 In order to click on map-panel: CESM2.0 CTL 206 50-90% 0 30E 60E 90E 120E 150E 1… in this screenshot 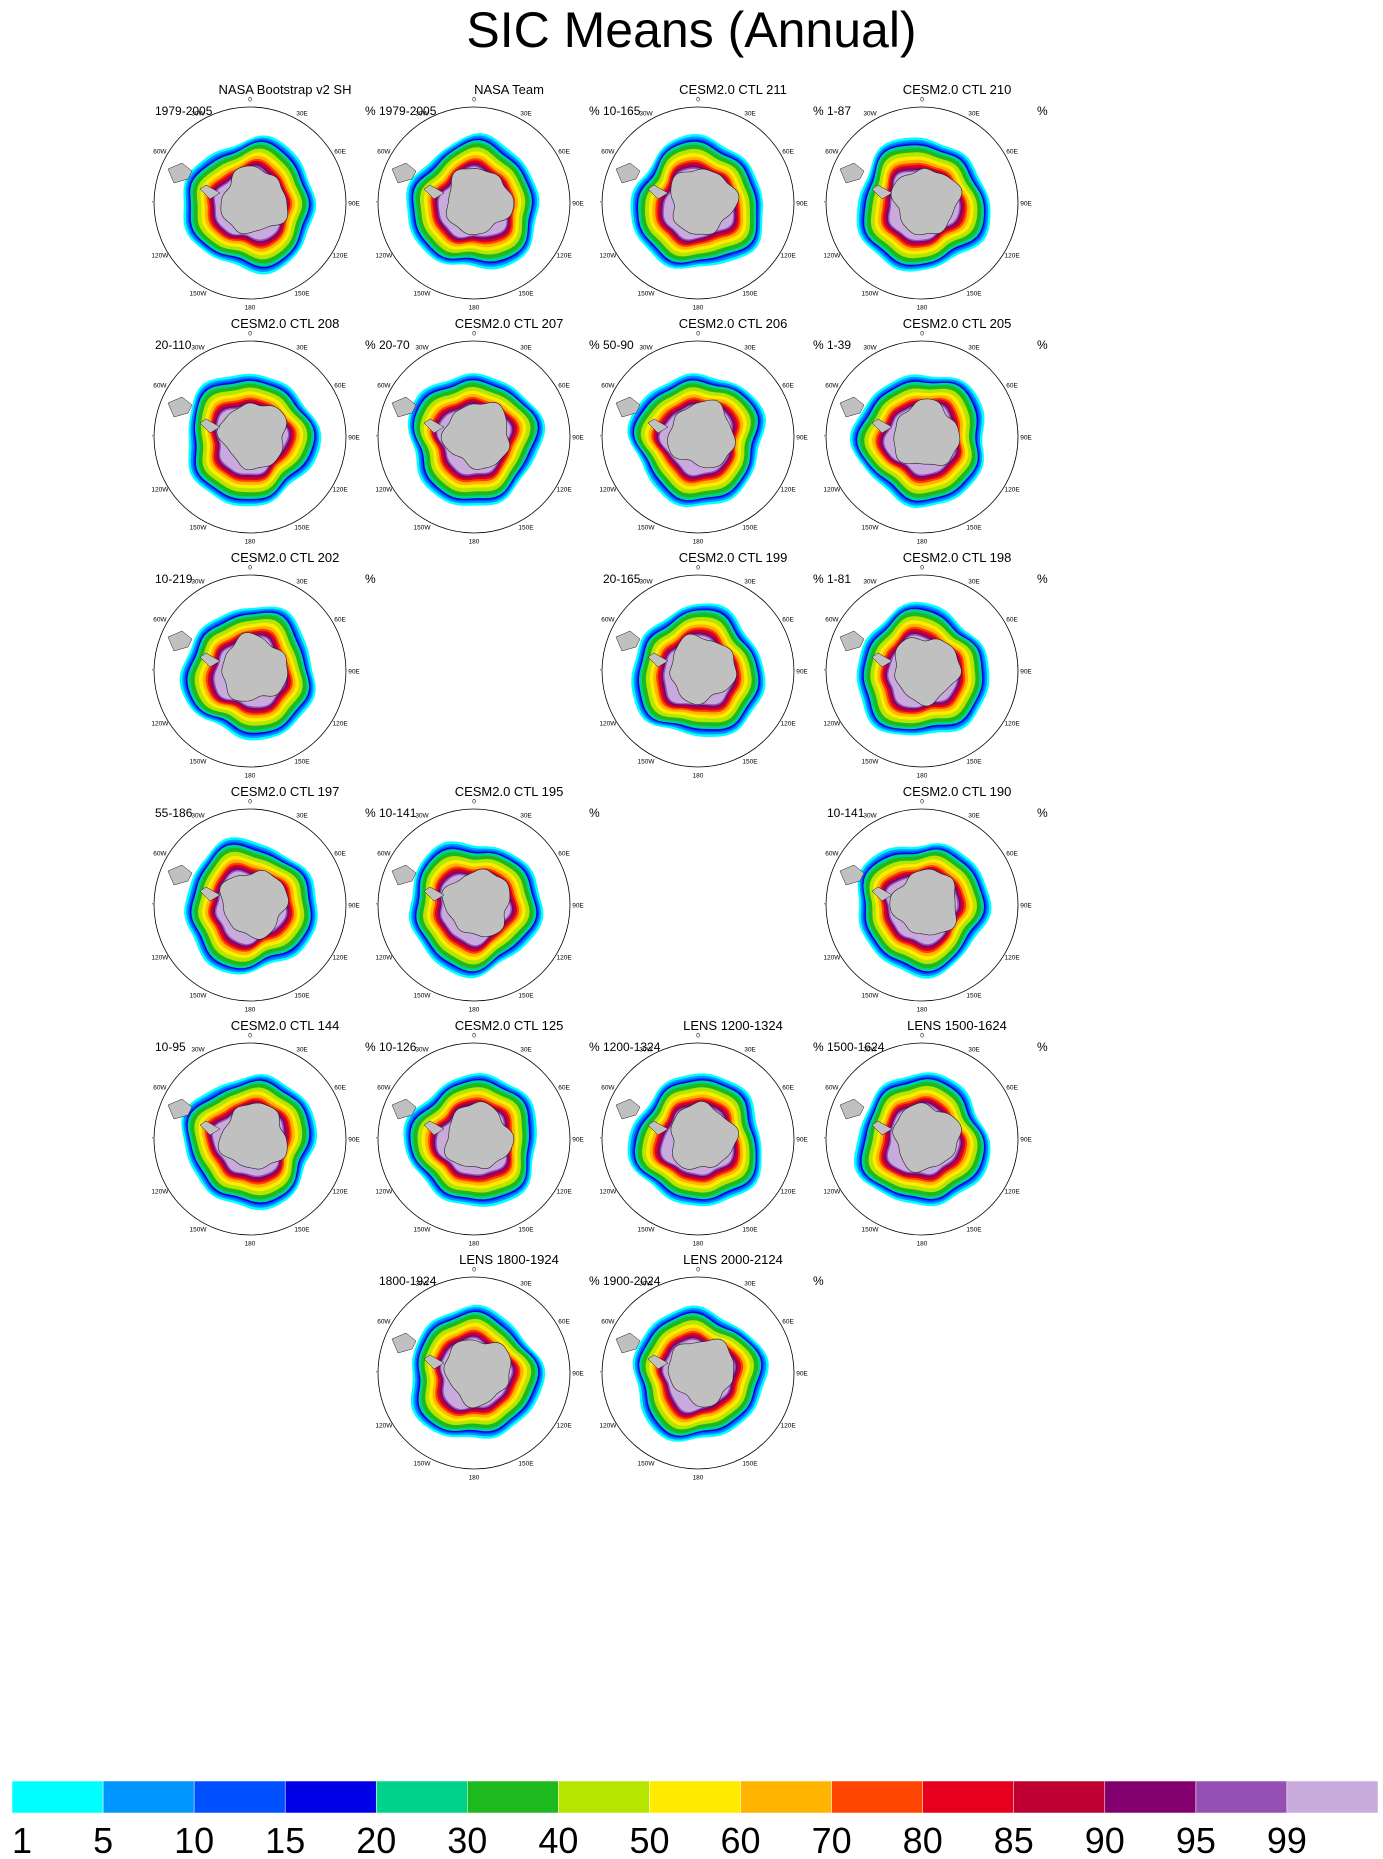, I will do `click(733, 451)`.